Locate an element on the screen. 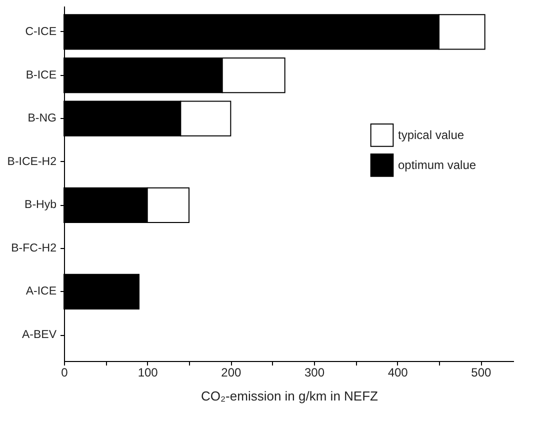 This screenshot has height=432, width=534. legend-label: typical value is located at coordinates (431, 135).